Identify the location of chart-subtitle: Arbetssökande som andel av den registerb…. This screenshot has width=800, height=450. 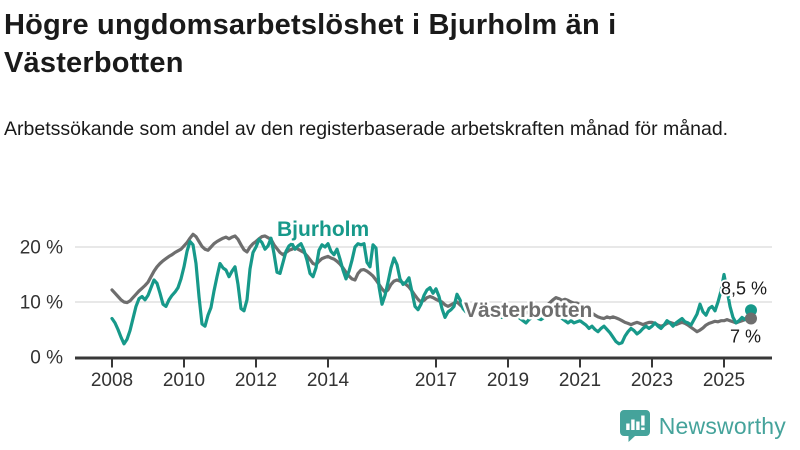
(366, 129).